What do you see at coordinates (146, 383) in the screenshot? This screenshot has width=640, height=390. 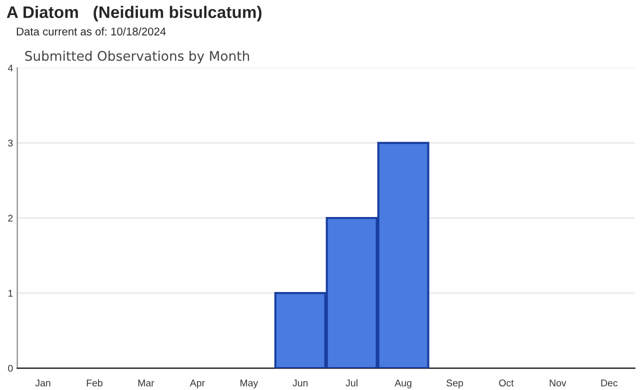 I see `x-tick-label: Mar` at bounding box center [146, 383].